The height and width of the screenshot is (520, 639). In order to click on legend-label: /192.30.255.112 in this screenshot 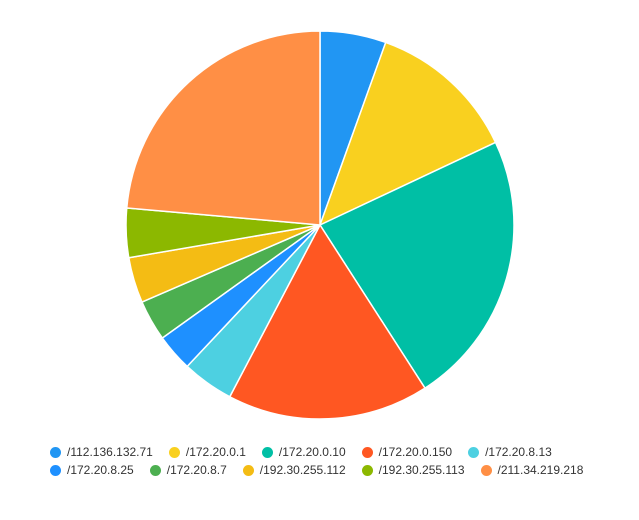, I will do `click(302, 470)`.